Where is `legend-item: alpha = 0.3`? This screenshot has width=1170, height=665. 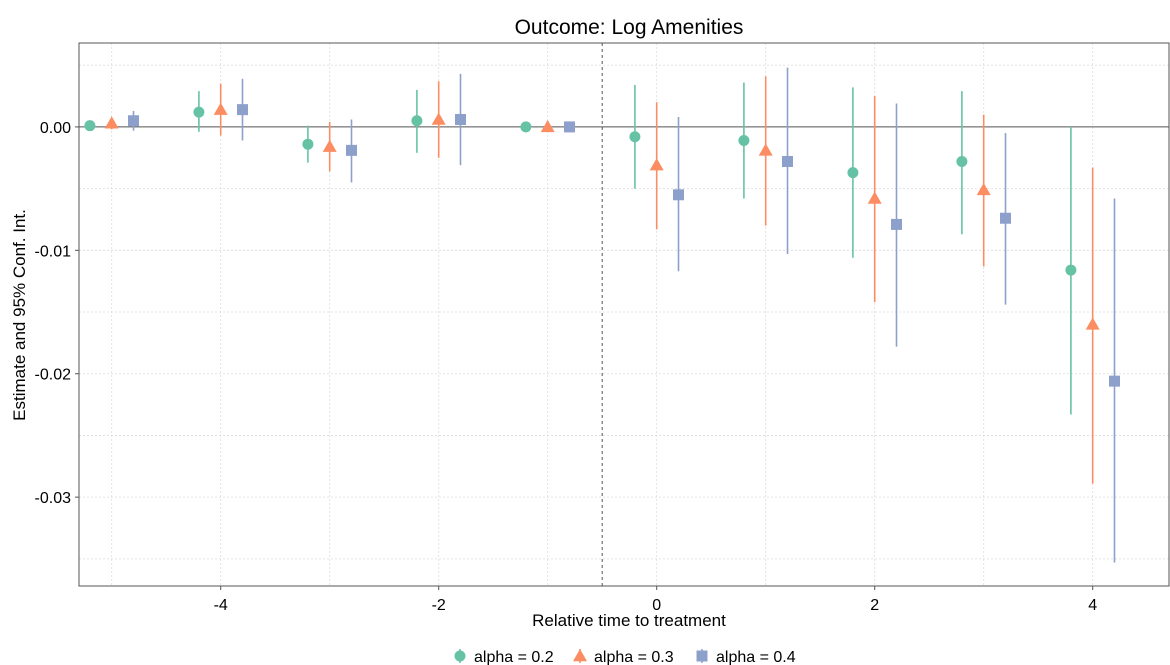 legend-item: alpha = 0.3 is located at coordinates (623, 657).